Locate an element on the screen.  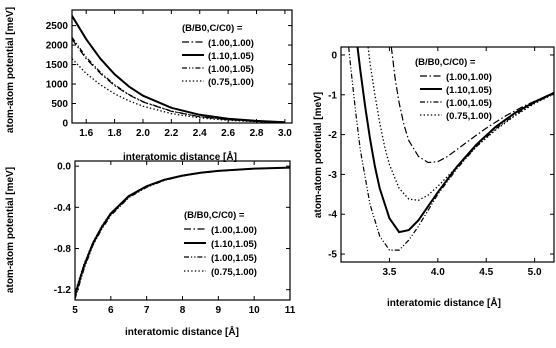
y-tick-label: -5 is located at coordinates (332, 255).